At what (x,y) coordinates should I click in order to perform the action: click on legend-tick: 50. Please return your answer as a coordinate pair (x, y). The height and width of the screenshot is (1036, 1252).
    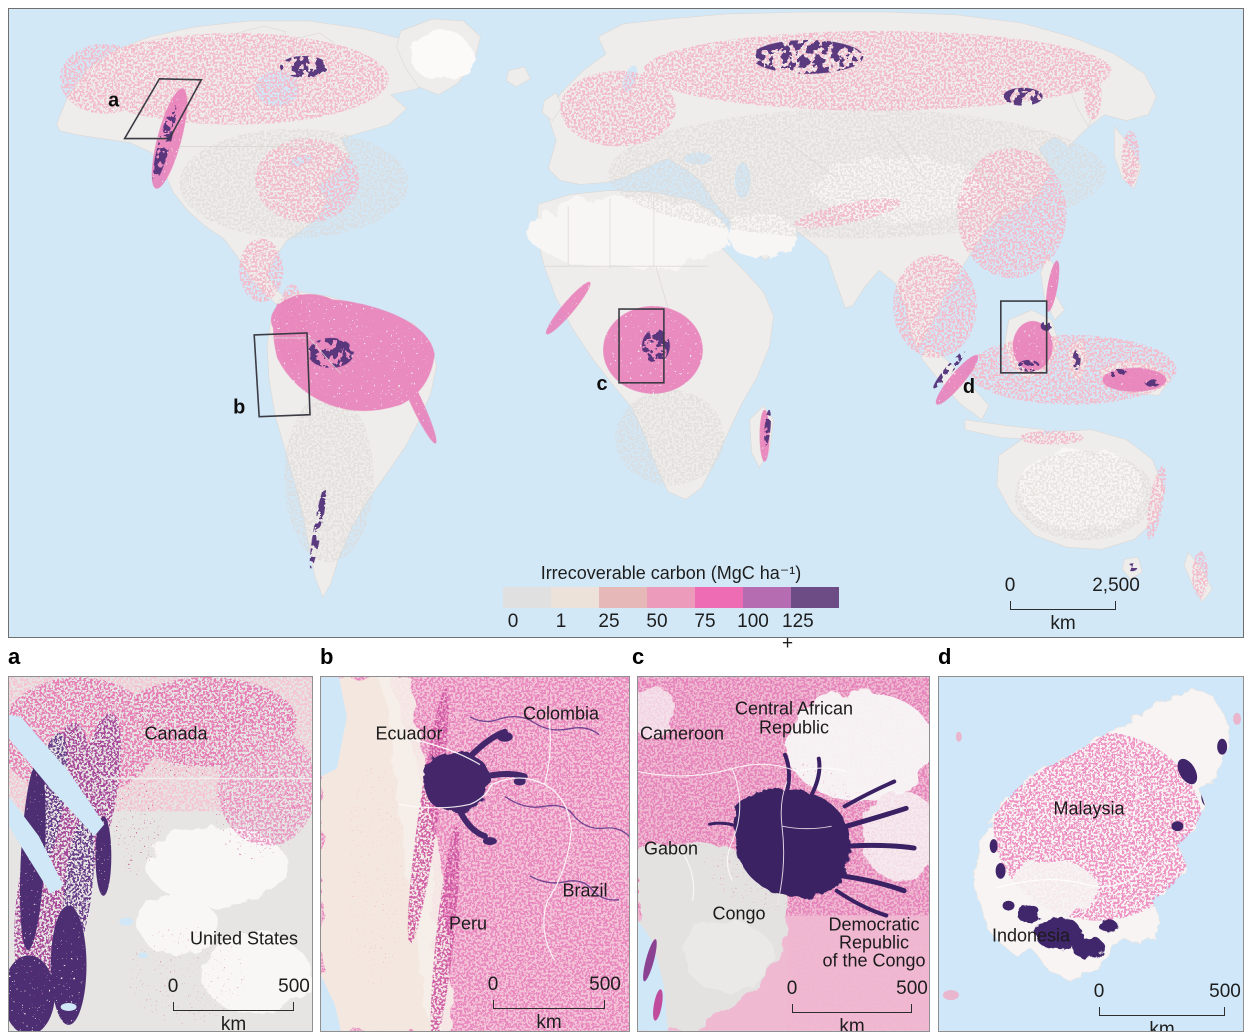
    Looking at the image, I should click on (657, 621).